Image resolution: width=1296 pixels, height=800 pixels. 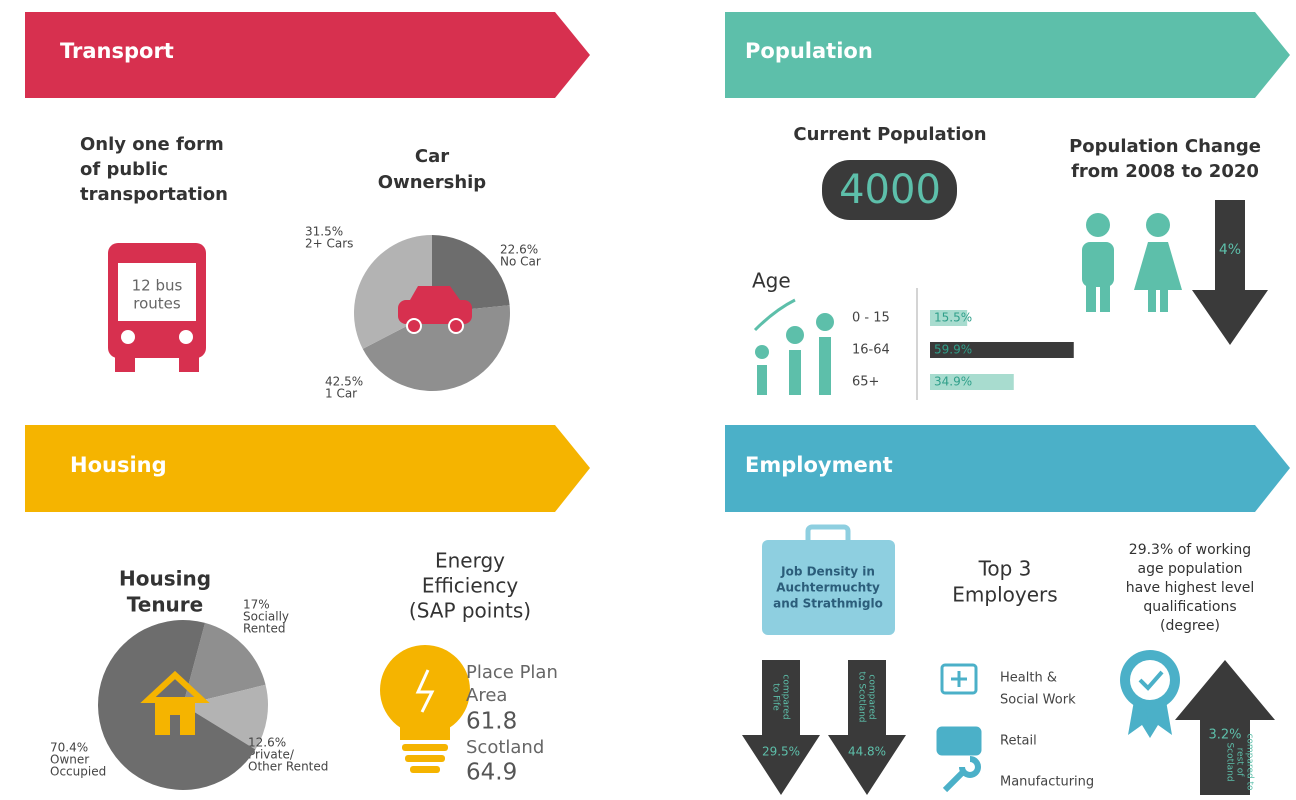 I want to click on house-icon, so click(x=175, y=702).